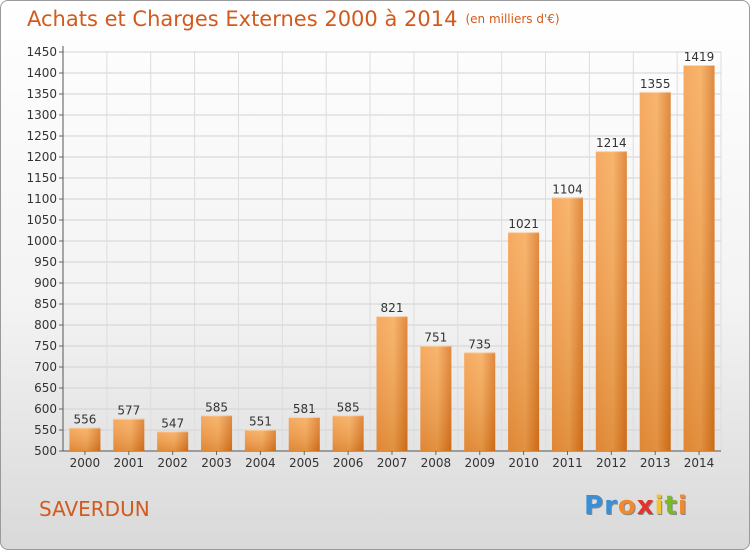 This screenshot has width=750, height=550. Describe the element at coordinates (512, 19) in the screenshot. I see `chart-subtitle: (en milliers d'€)` at that location.